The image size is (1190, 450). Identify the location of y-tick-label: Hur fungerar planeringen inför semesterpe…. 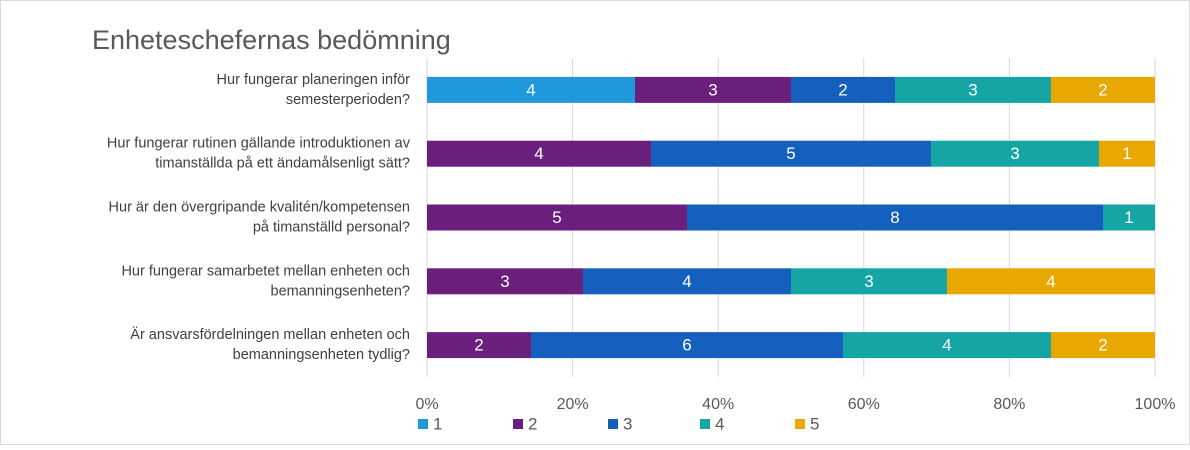
(314, 90).